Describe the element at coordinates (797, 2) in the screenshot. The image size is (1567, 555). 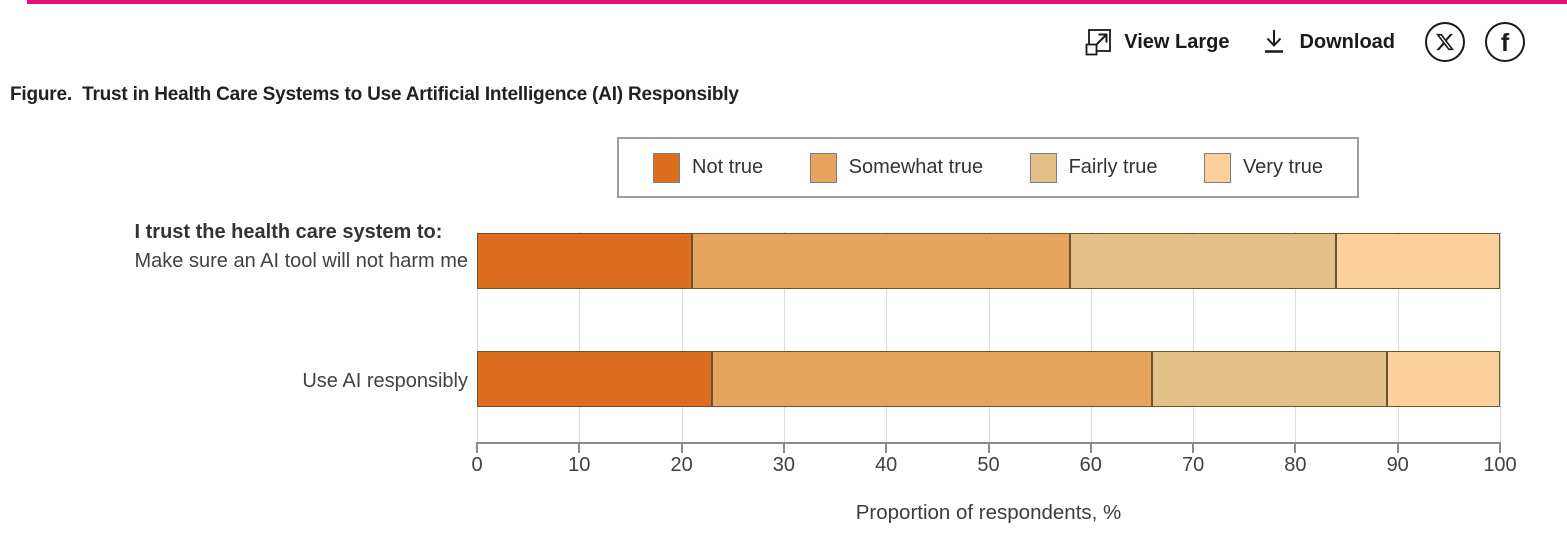
I see `top-accent-bar` at that location.